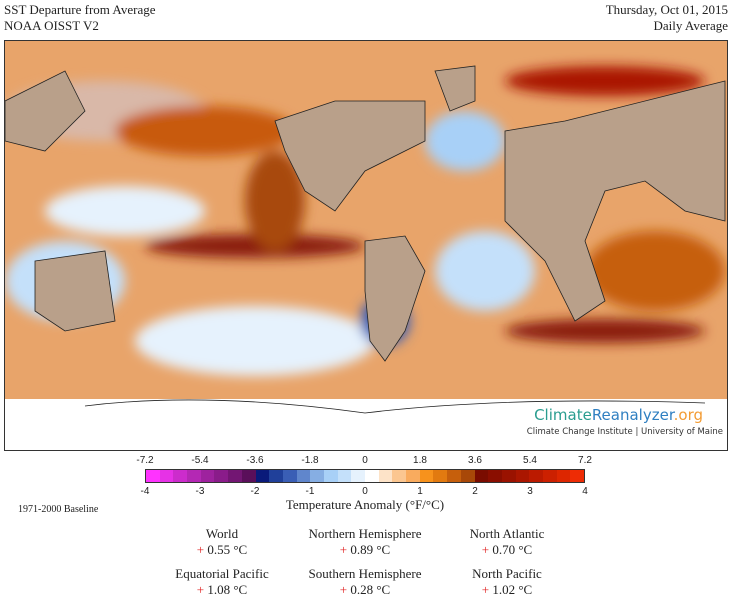 The width and height of the screenshot is (732, 601). I want to click on region-label: Southern Hemisphere, so click(365, 573).